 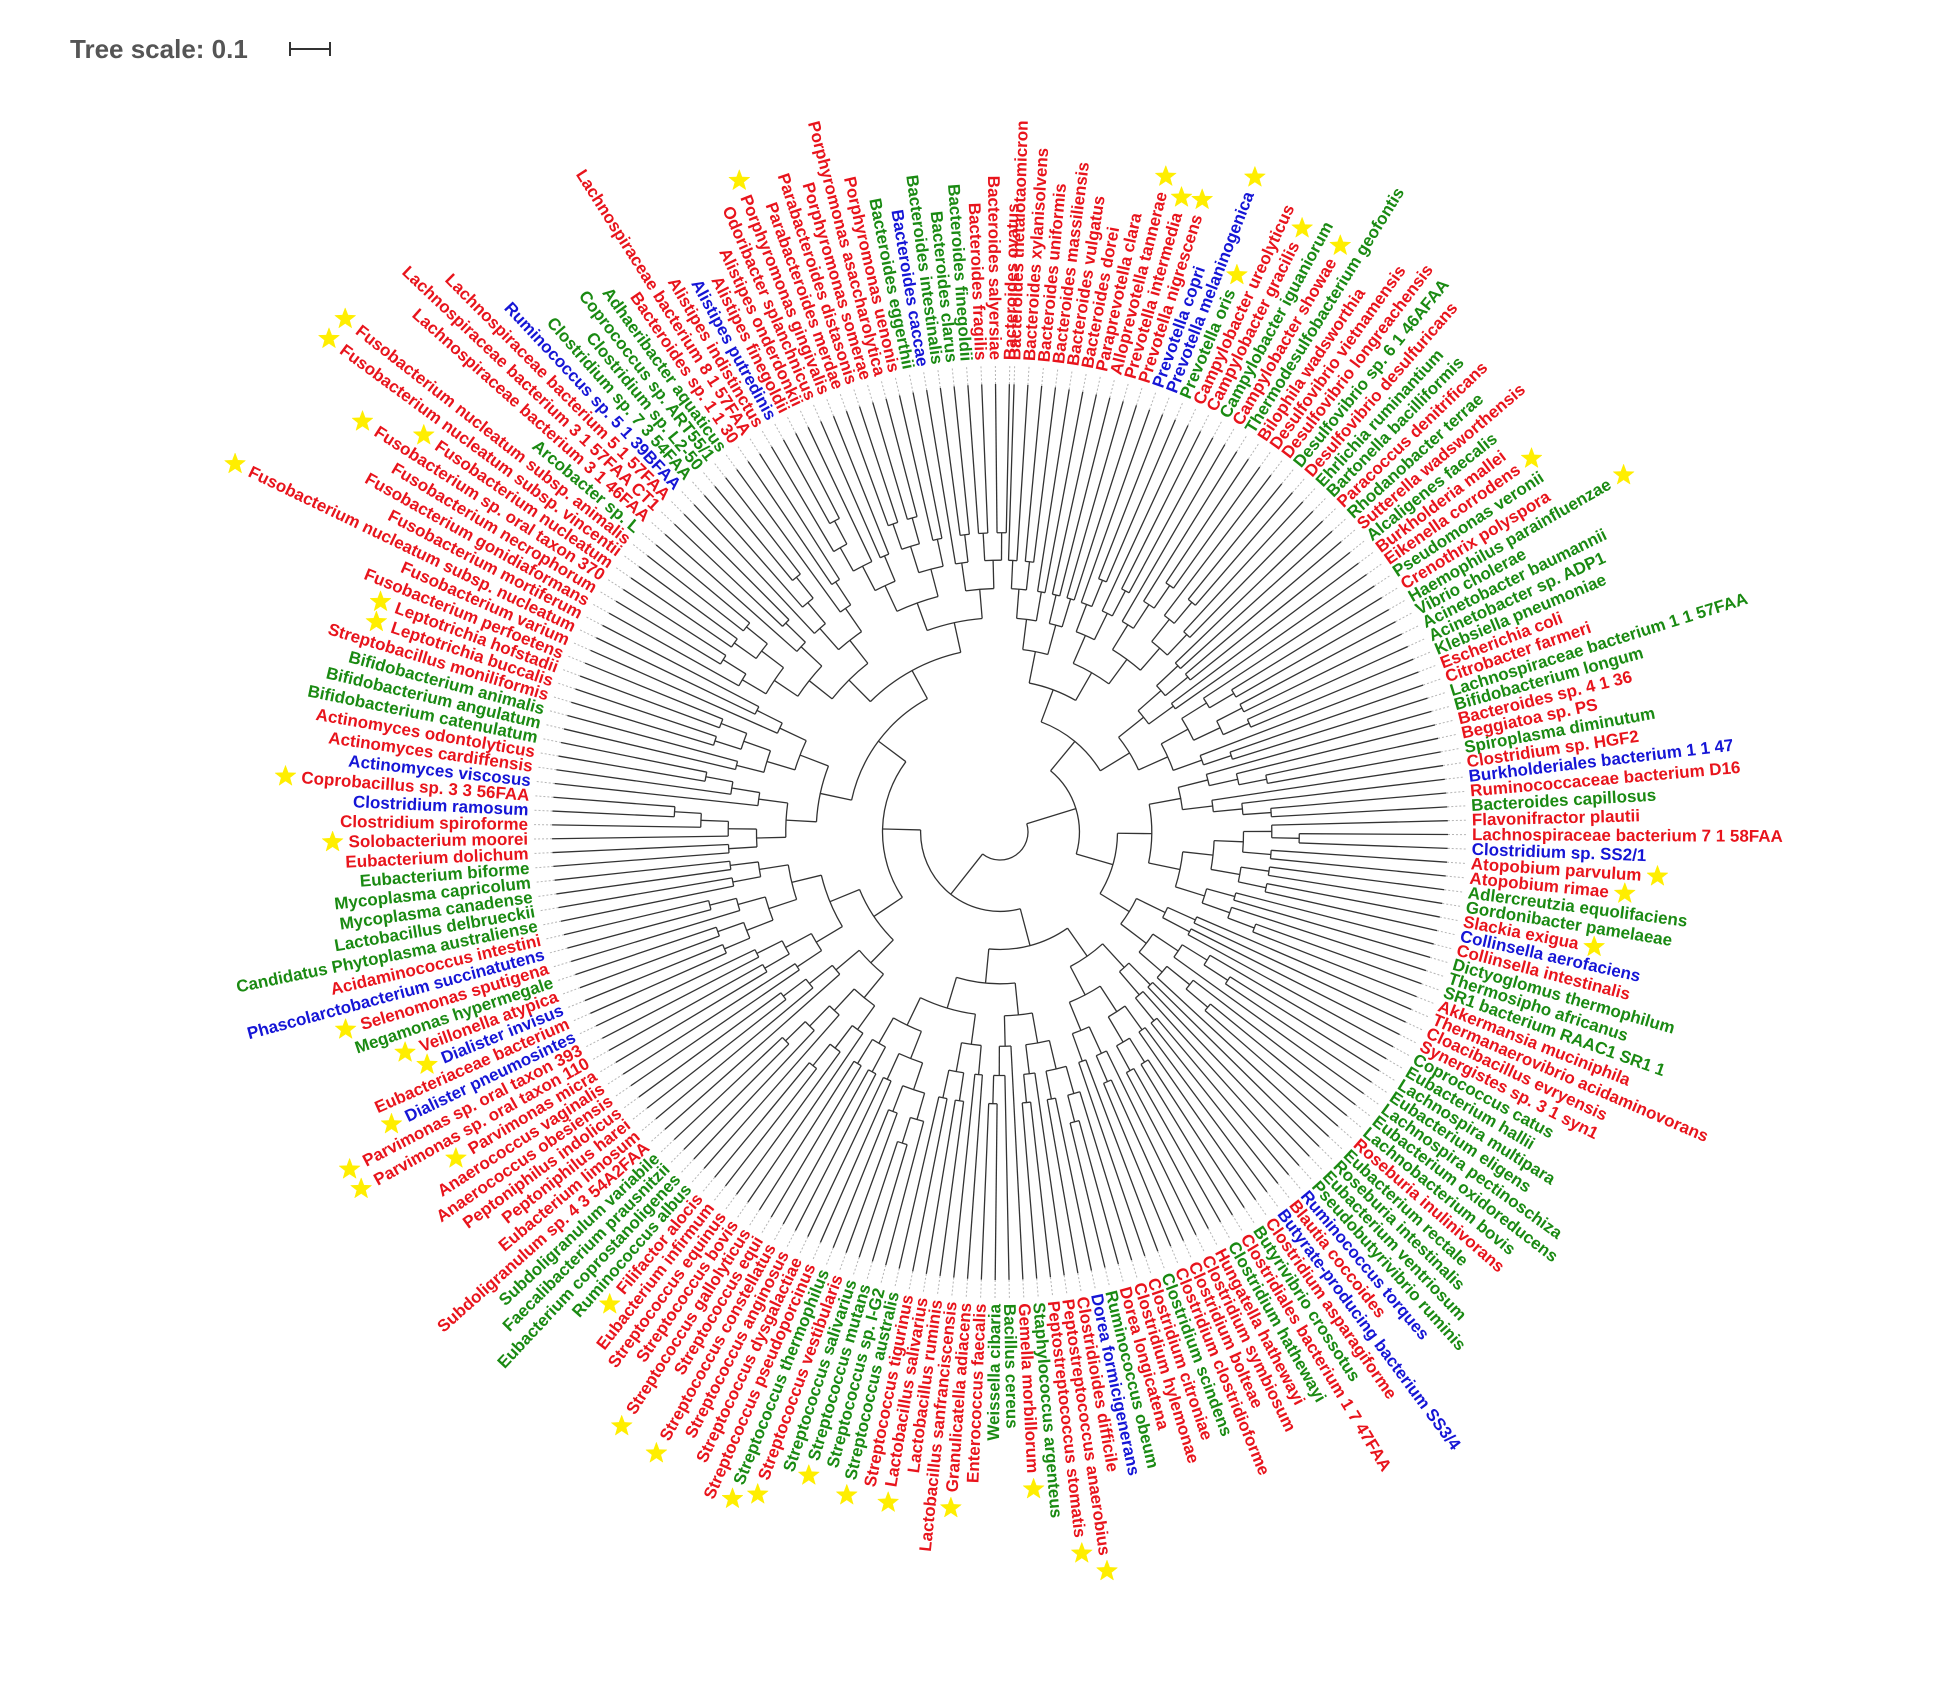 What do you see at coordinates (438, 841) in the screenshot?
I see `leaf-label: Solobacterium moorei` at bounding box center [438, 841].